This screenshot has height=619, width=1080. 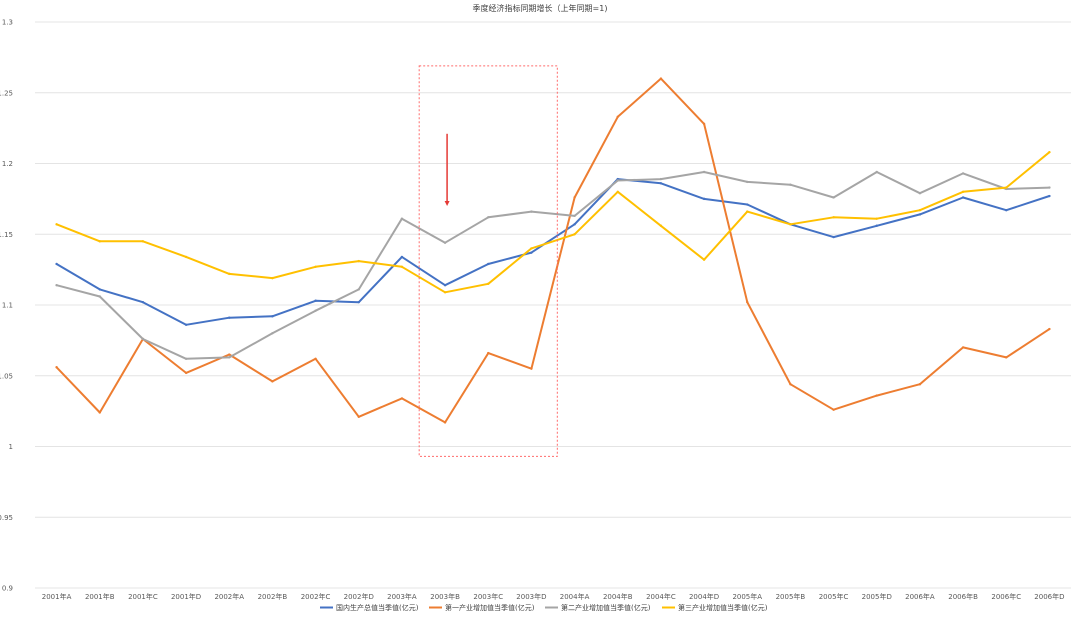 I want to click on legend-item: 第三产业增加值当季值(亿元), so click(x=715, y=607).